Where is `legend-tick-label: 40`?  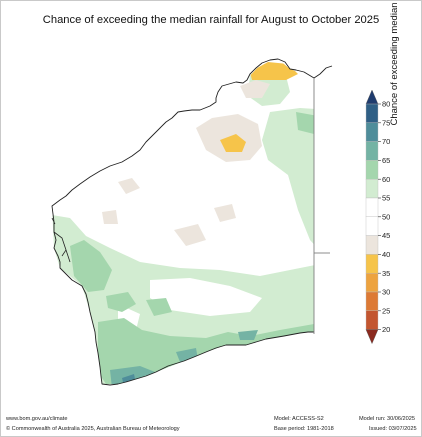
legend-tick-label: 40 is located at coordinates (386, 254).